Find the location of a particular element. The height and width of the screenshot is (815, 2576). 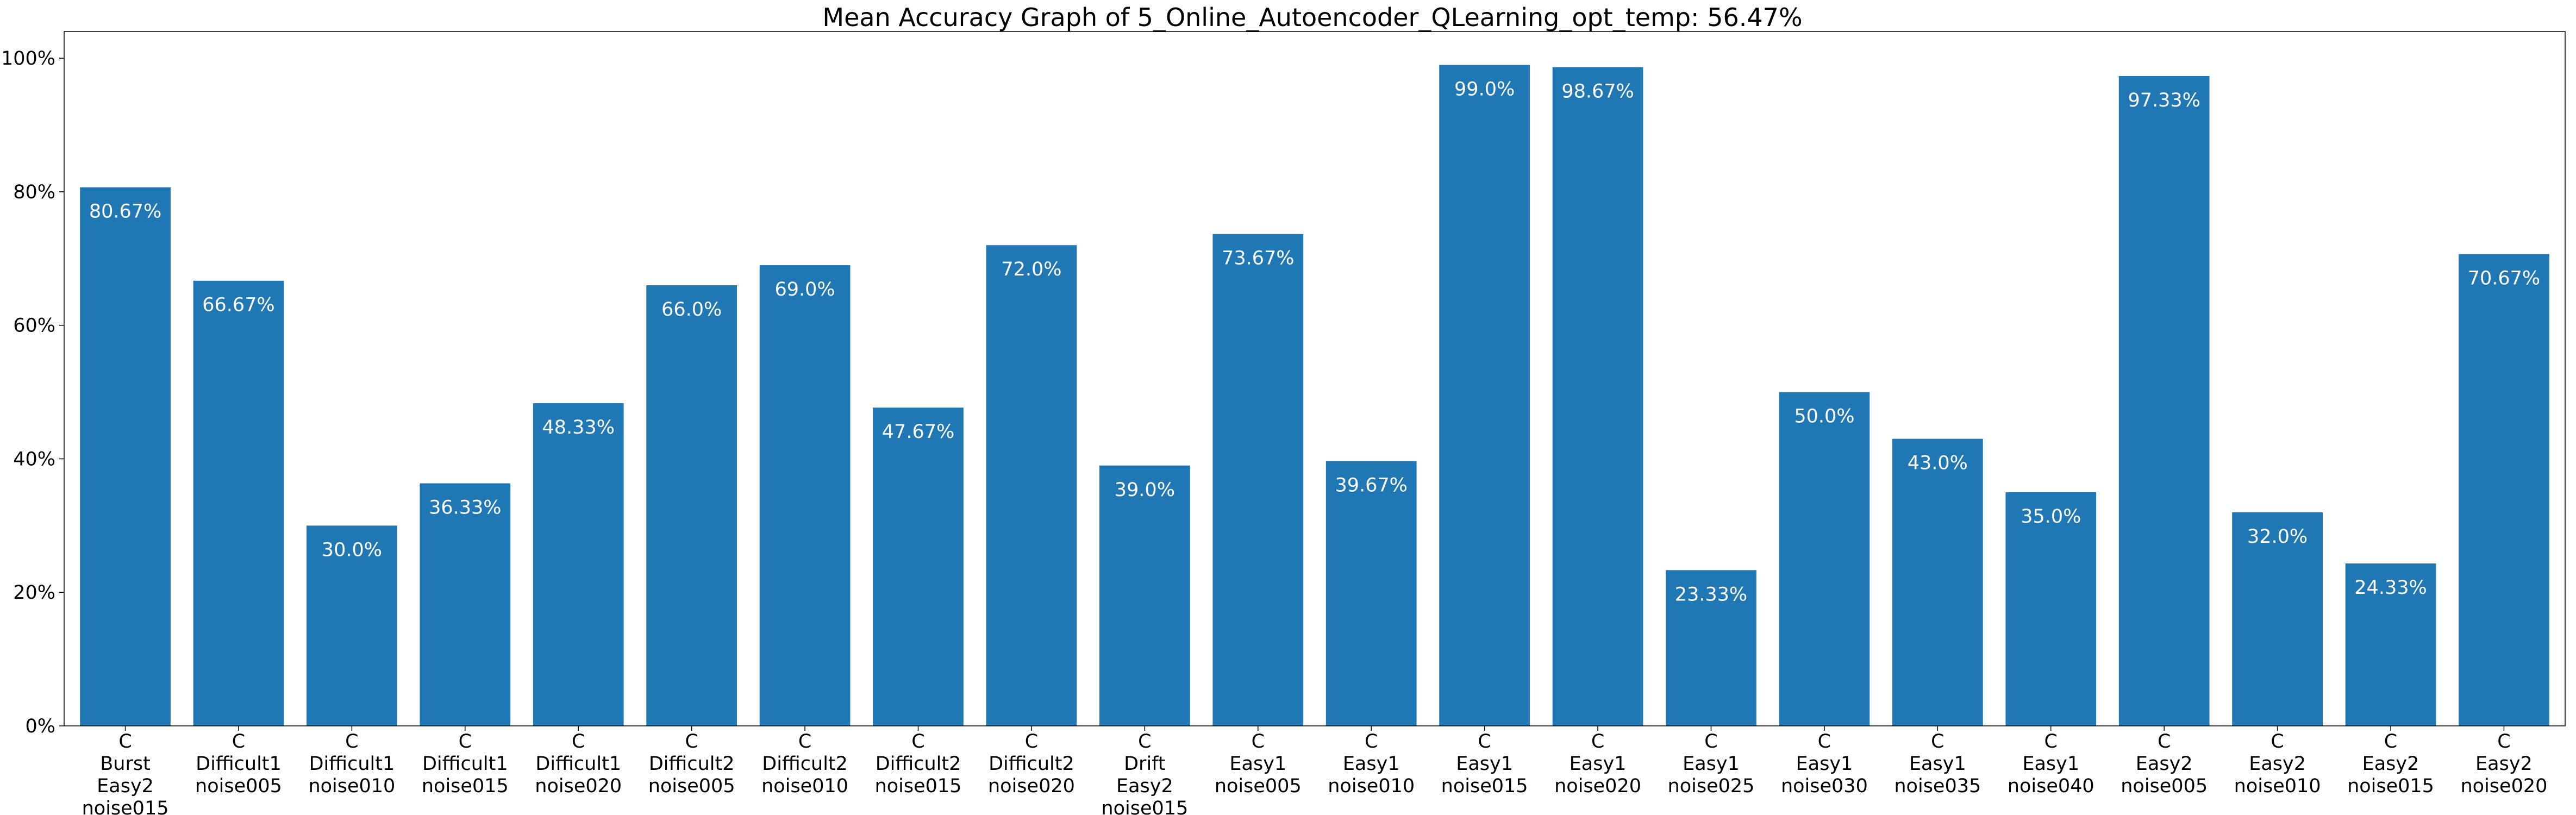

x-tick-label-11: C Easy1 noise010 is located at coordinates (1371, 764).